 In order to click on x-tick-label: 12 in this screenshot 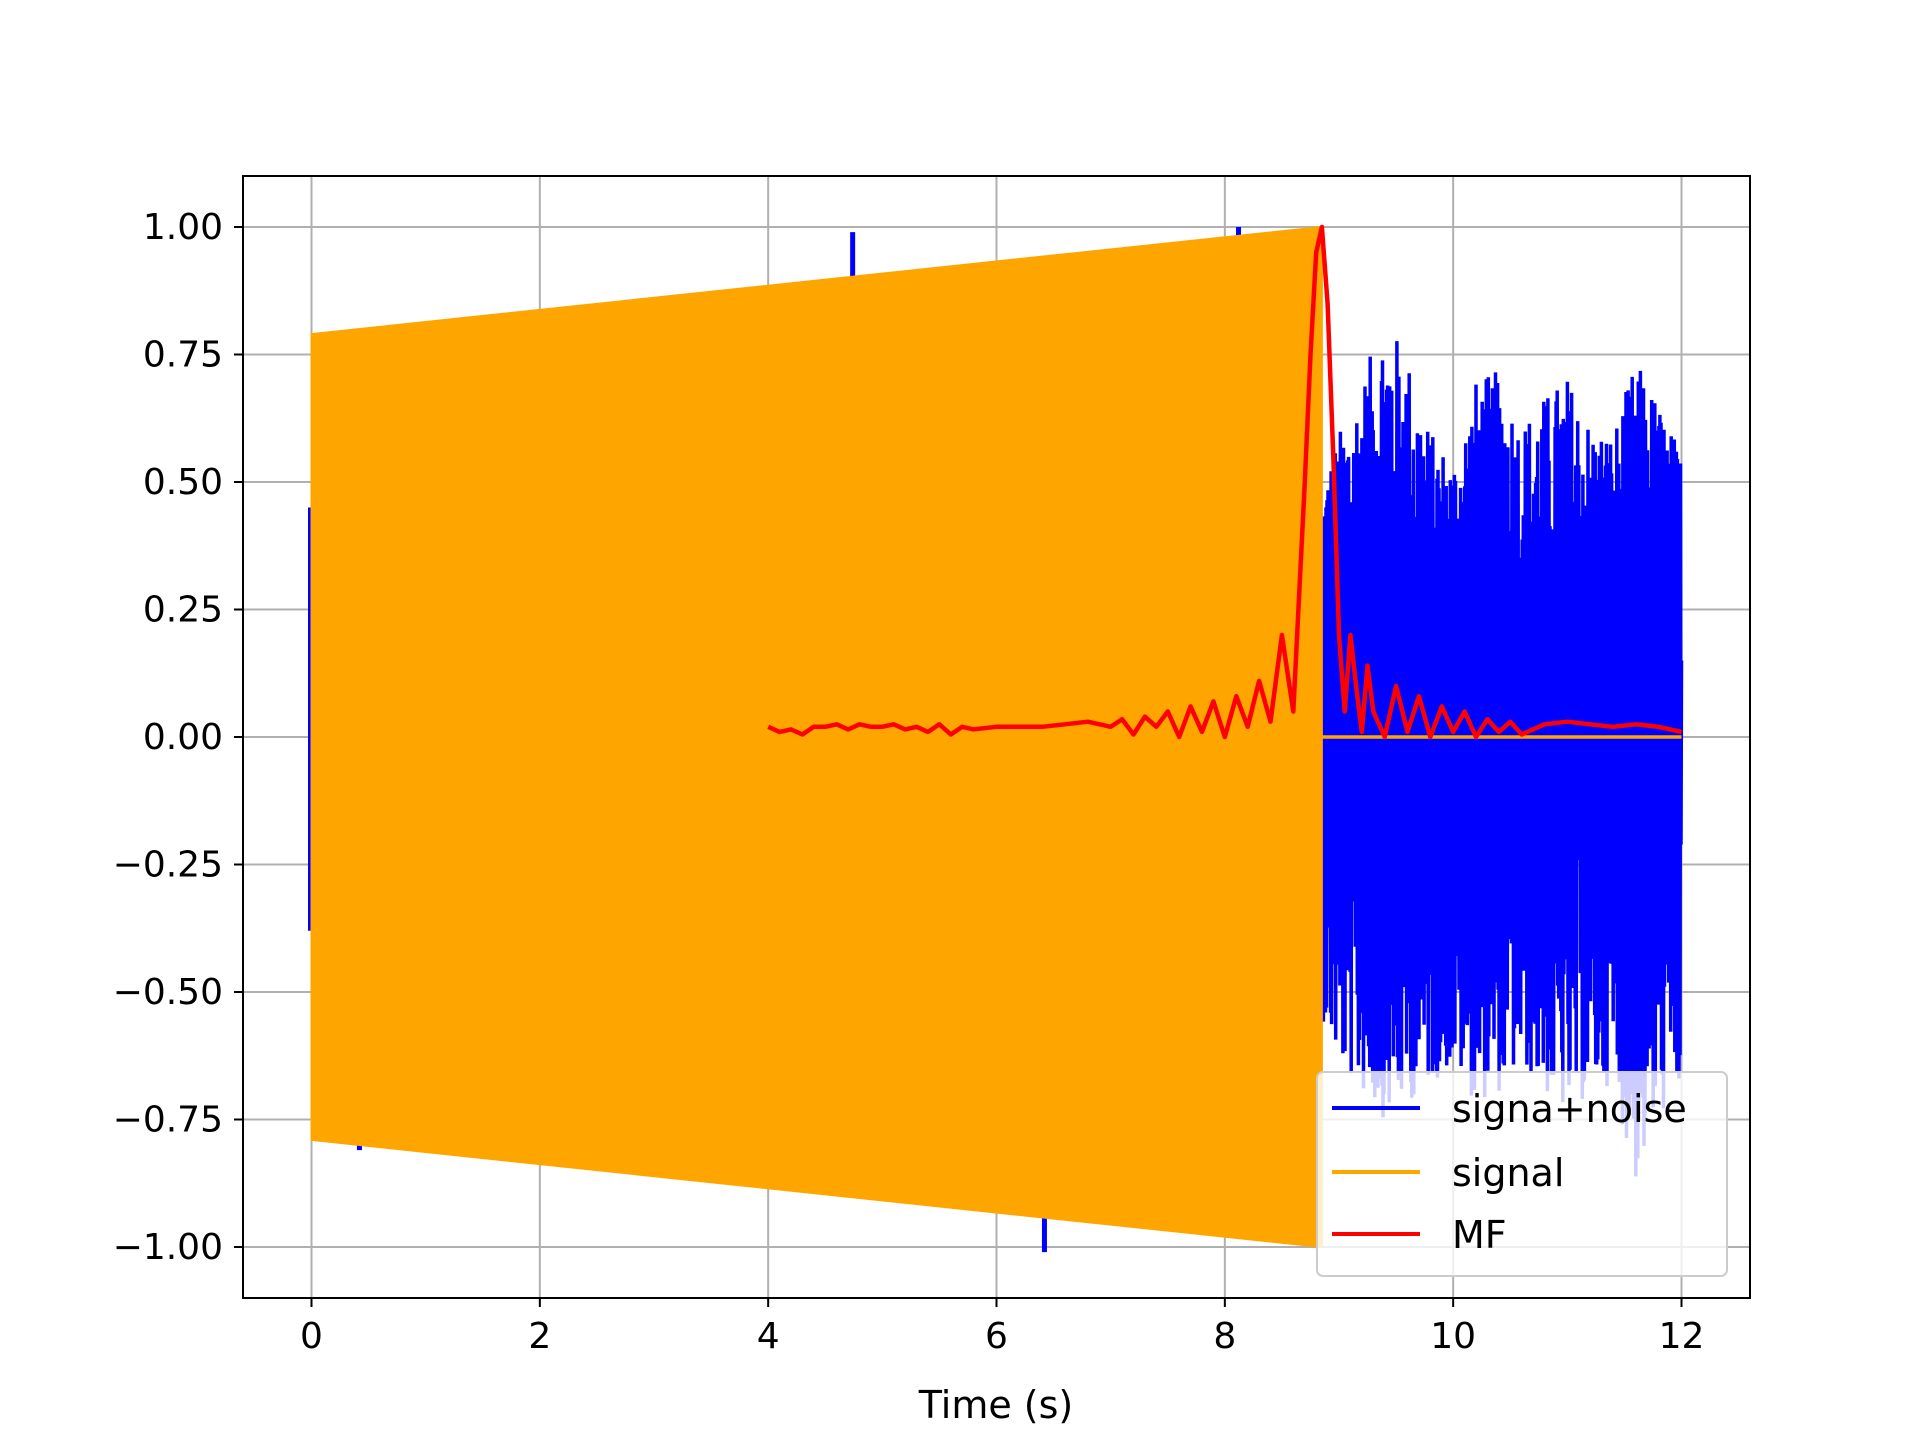, I will do `click(1682, 1336)`.